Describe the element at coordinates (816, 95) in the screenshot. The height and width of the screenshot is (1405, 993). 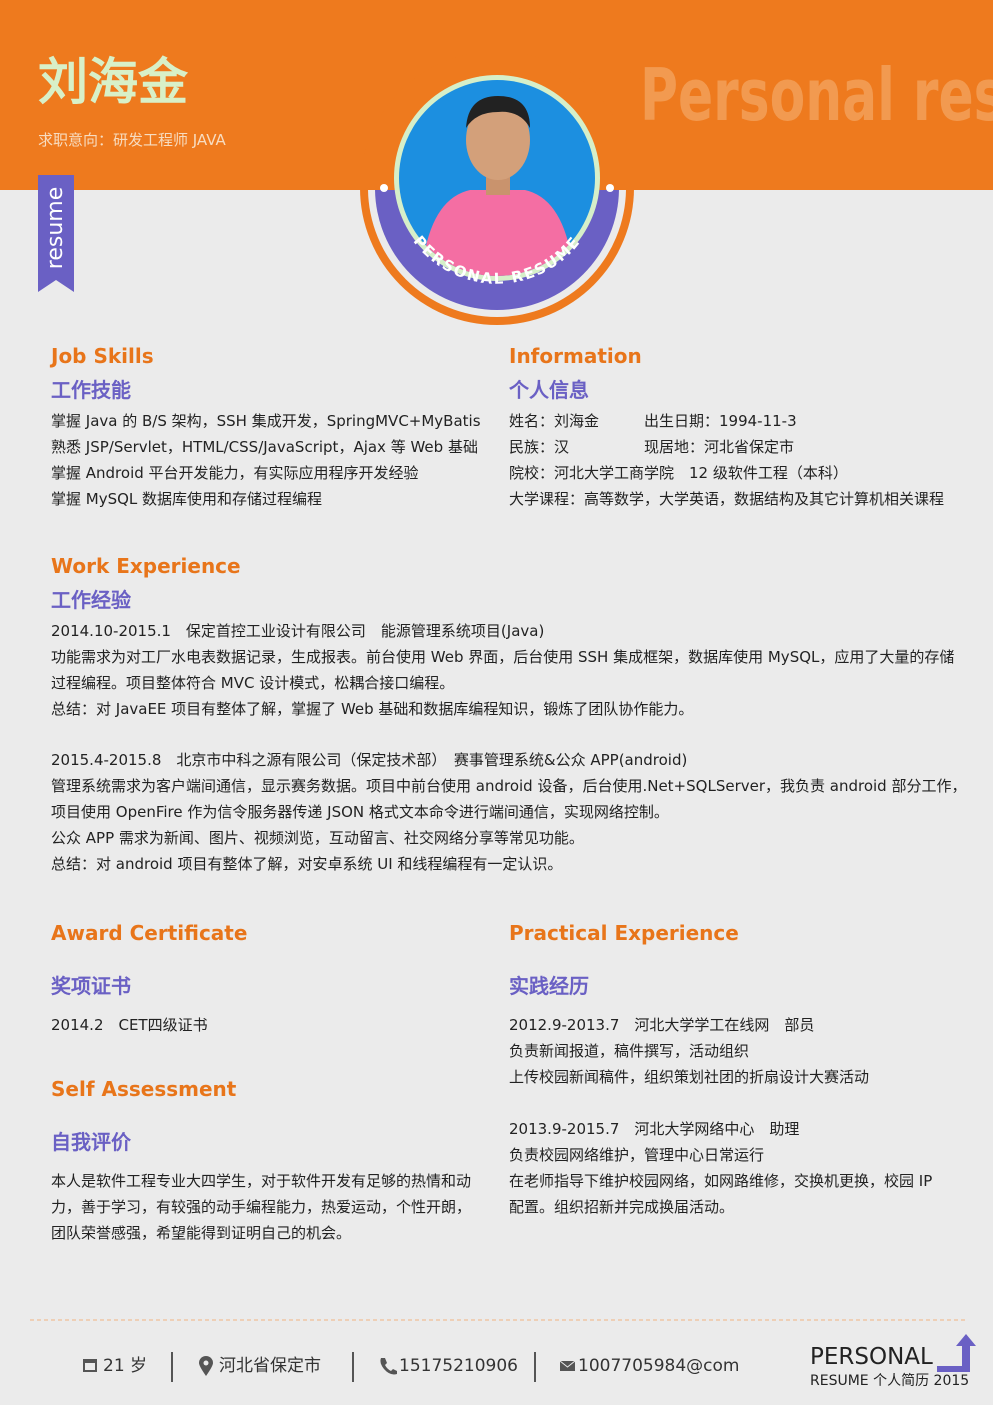
I see `watermark: Personal resume` at that location.